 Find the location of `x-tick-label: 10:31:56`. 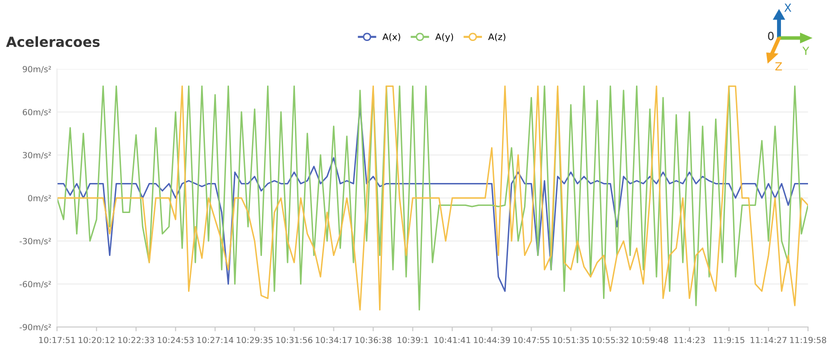

x-tick-label: 10:31:56 is located at coordinates (294, 340).